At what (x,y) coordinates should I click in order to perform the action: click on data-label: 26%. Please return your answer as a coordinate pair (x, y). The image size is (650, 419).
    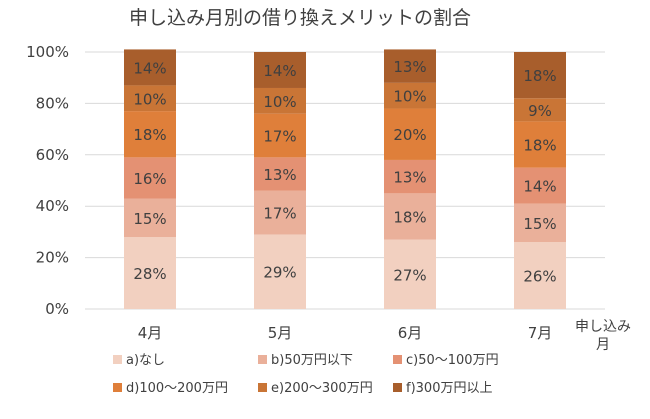
    Looking at the image, I should click on (539, 277).